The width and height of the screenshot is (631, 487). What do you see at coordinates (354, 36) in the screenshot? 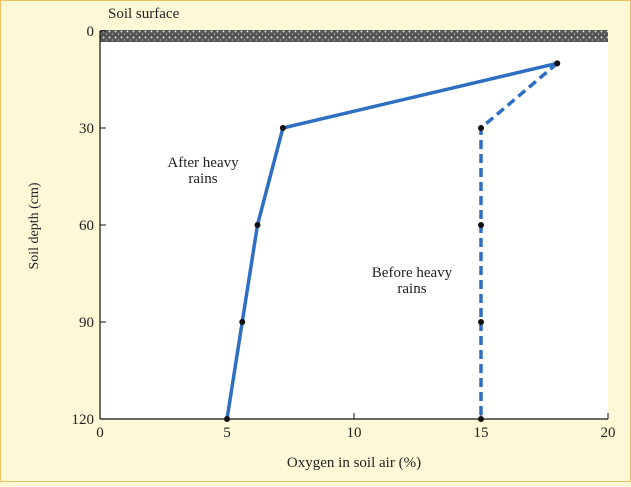
I see `soil-band` at bounding box center [354, 36].